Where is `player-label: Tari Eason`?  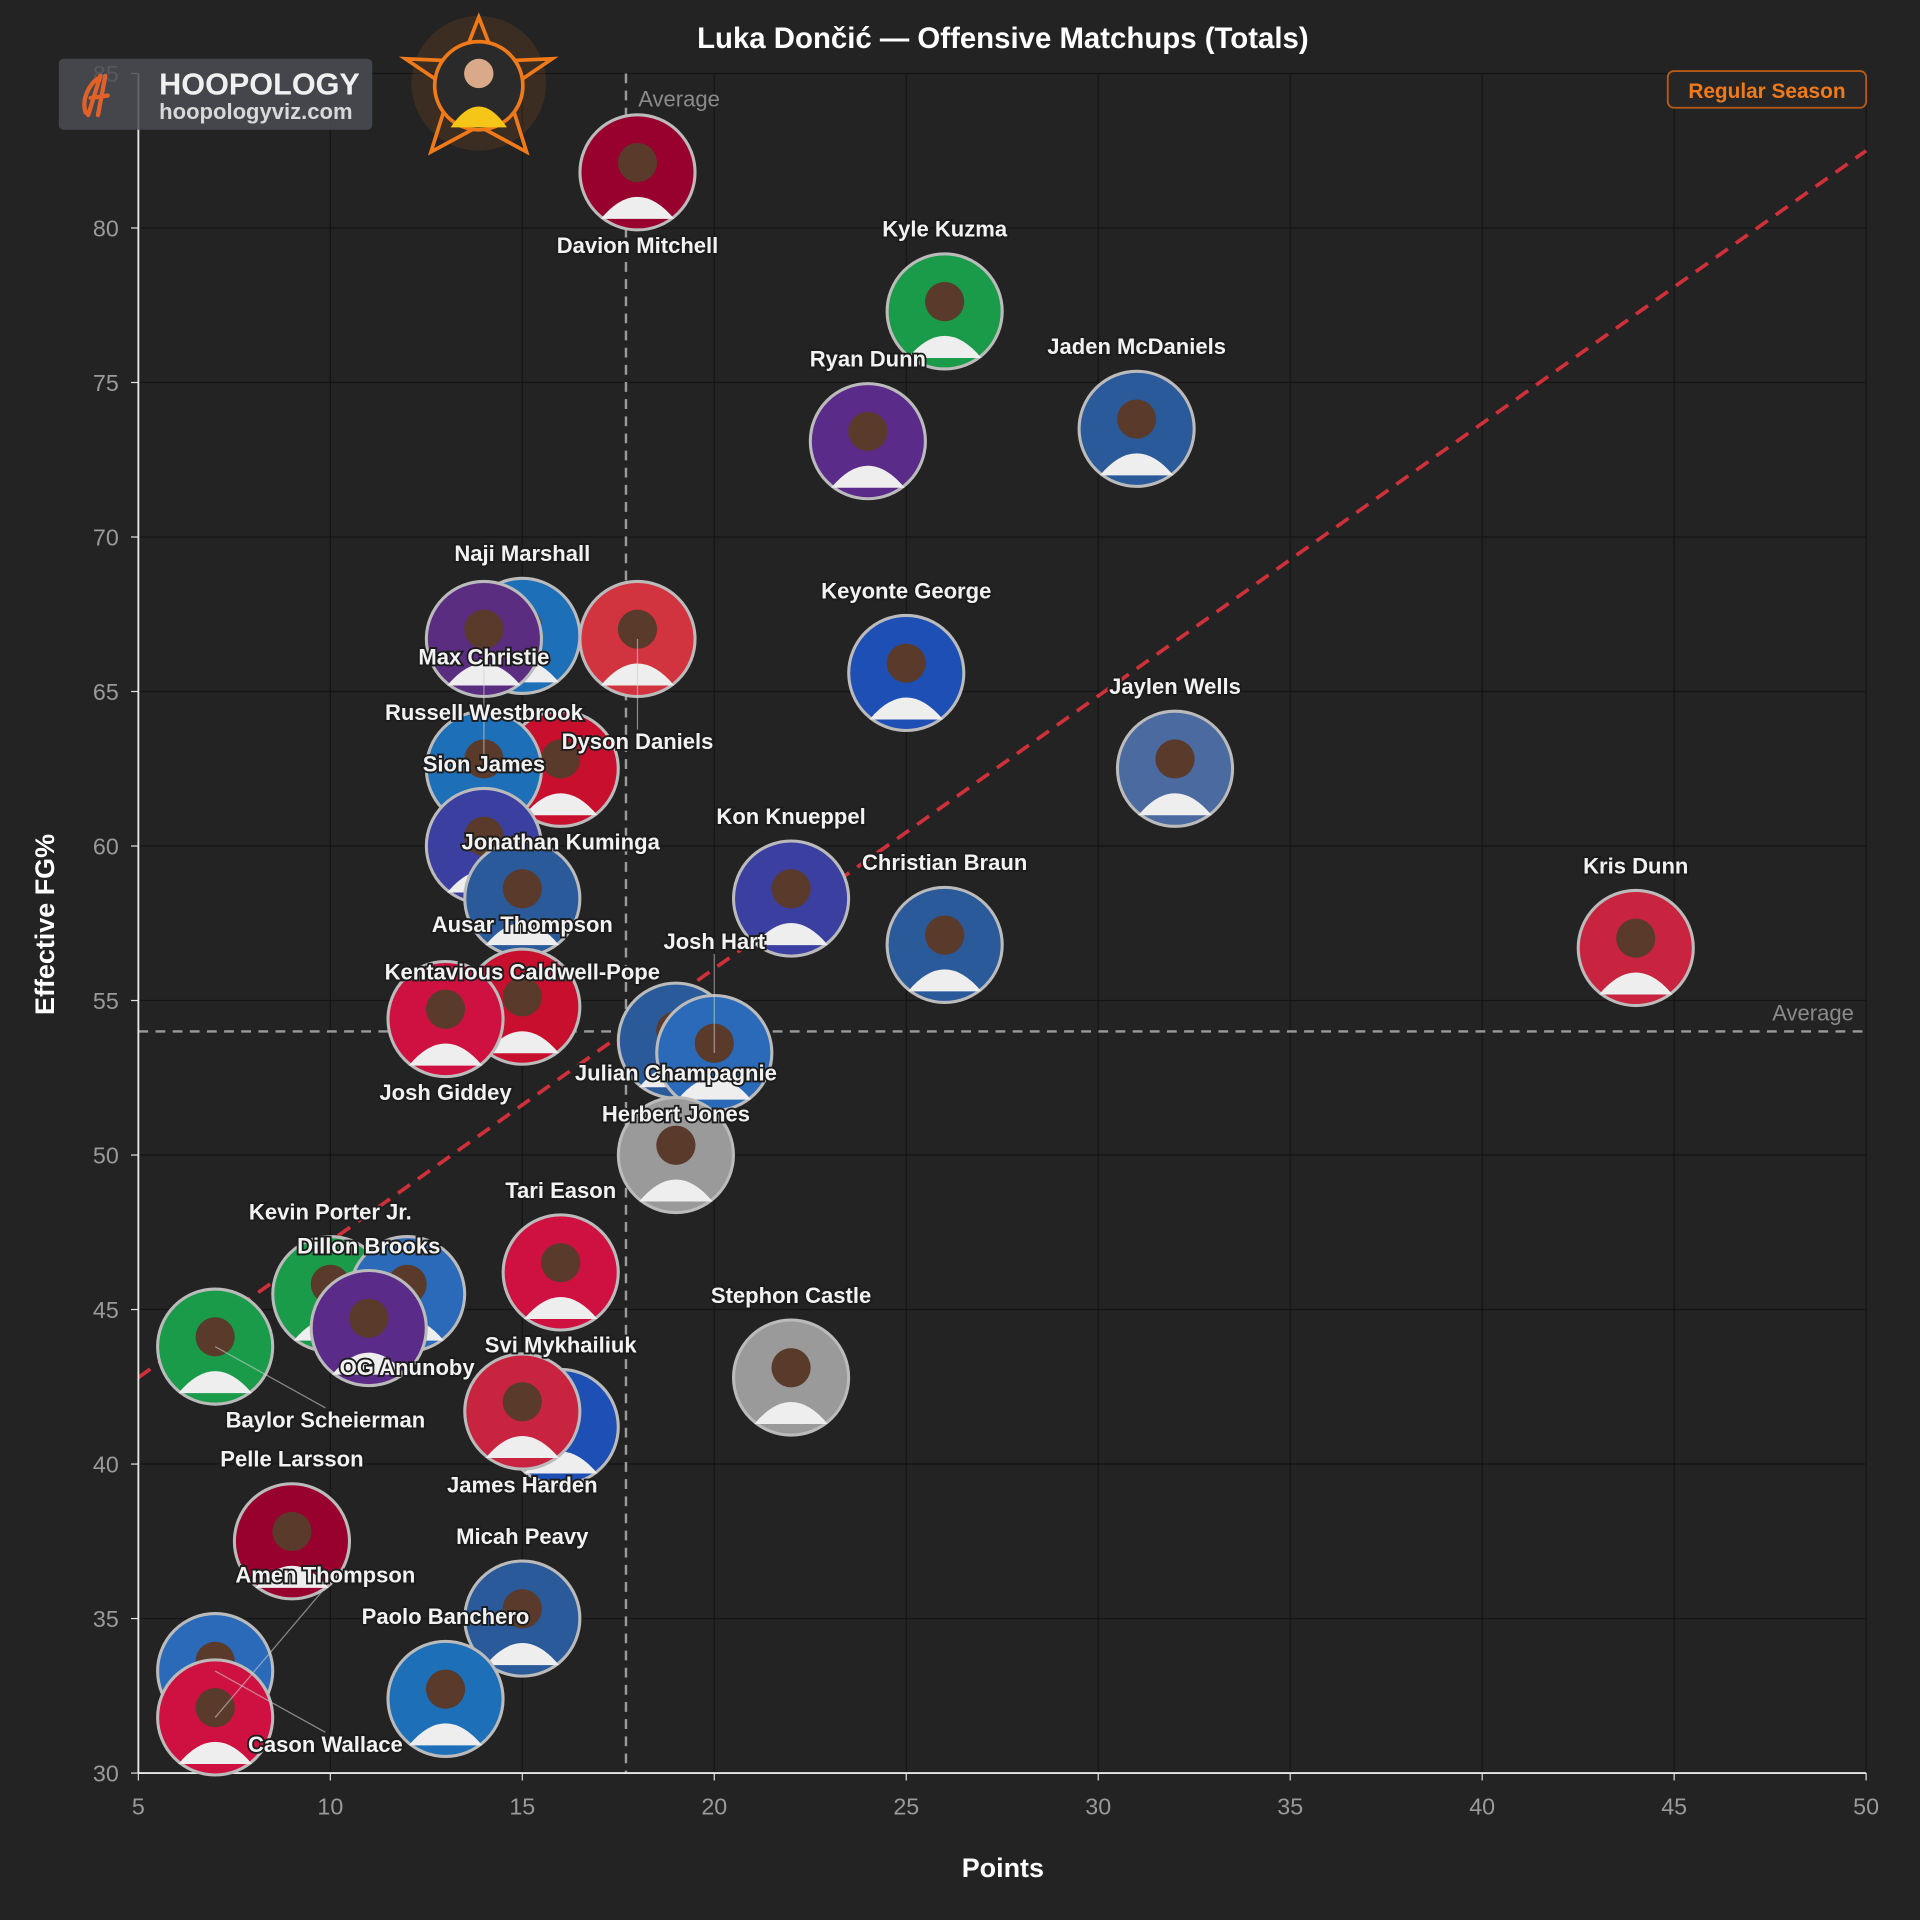 player-label: Tari Eason is located at coordinates (560, 1190).